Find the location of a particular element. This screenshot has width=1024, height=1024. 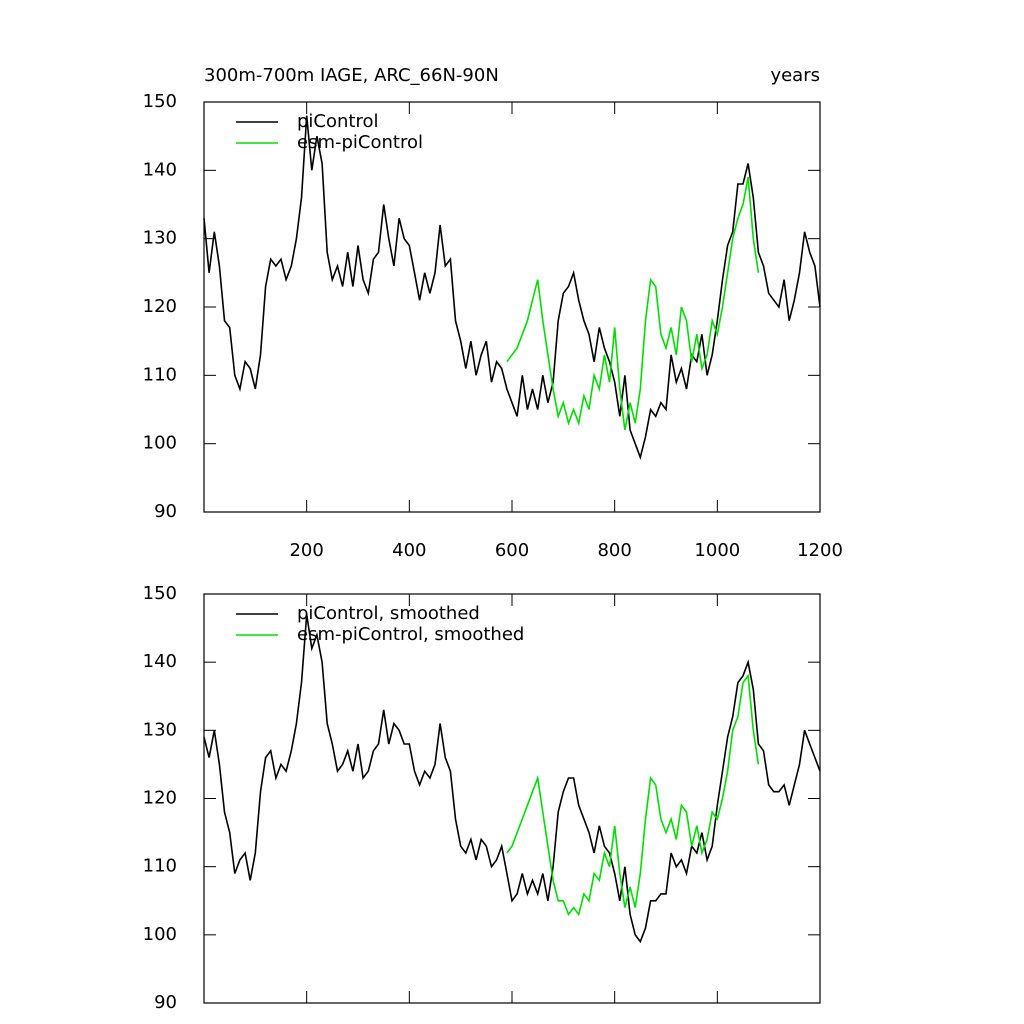

x-tick-label: 800 is located at coordinates (614, 550).